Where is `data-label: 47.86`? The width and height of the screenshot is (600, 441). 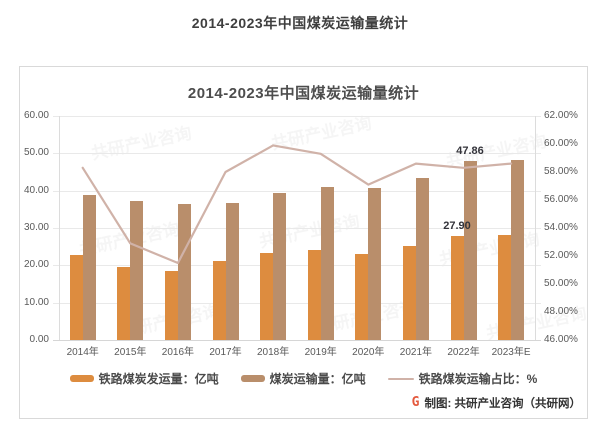 data-label: 47.86 is located at coordinates (470, 151).